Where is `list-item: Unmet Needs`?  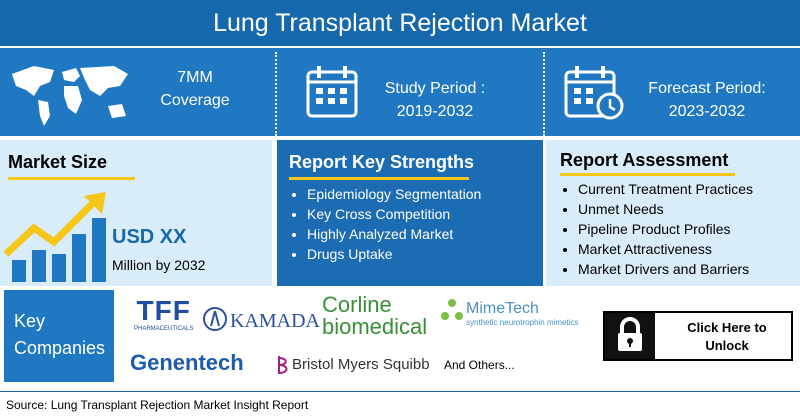 list-item: Unmet Needs is located at coordinates (665, 209).